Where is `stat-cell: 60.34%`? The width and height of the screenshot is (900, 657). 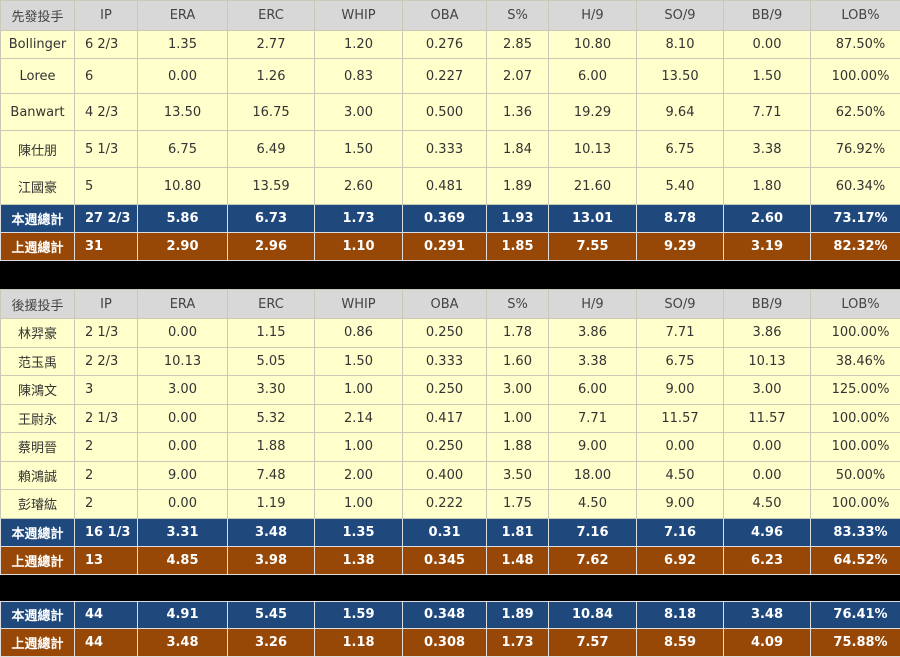
stat-cell: 60.34% is located at coordinates (855, 186).